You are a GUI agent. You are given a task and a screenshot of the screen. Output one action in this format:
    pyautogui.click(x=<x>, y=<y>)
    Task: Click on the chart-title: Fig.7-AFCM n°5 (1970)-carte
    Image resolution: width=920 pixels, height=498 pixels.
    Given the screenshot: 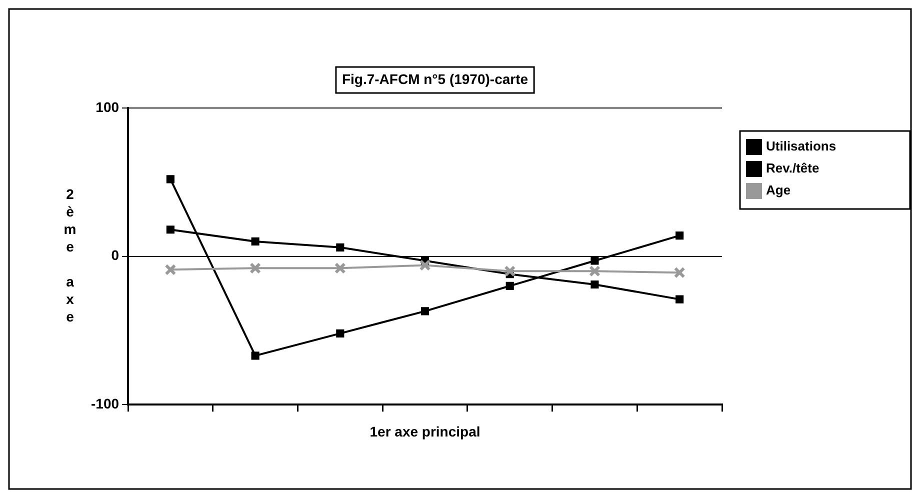 What is the action you would take?
    pyautogui.click(x=435, y=78)
    